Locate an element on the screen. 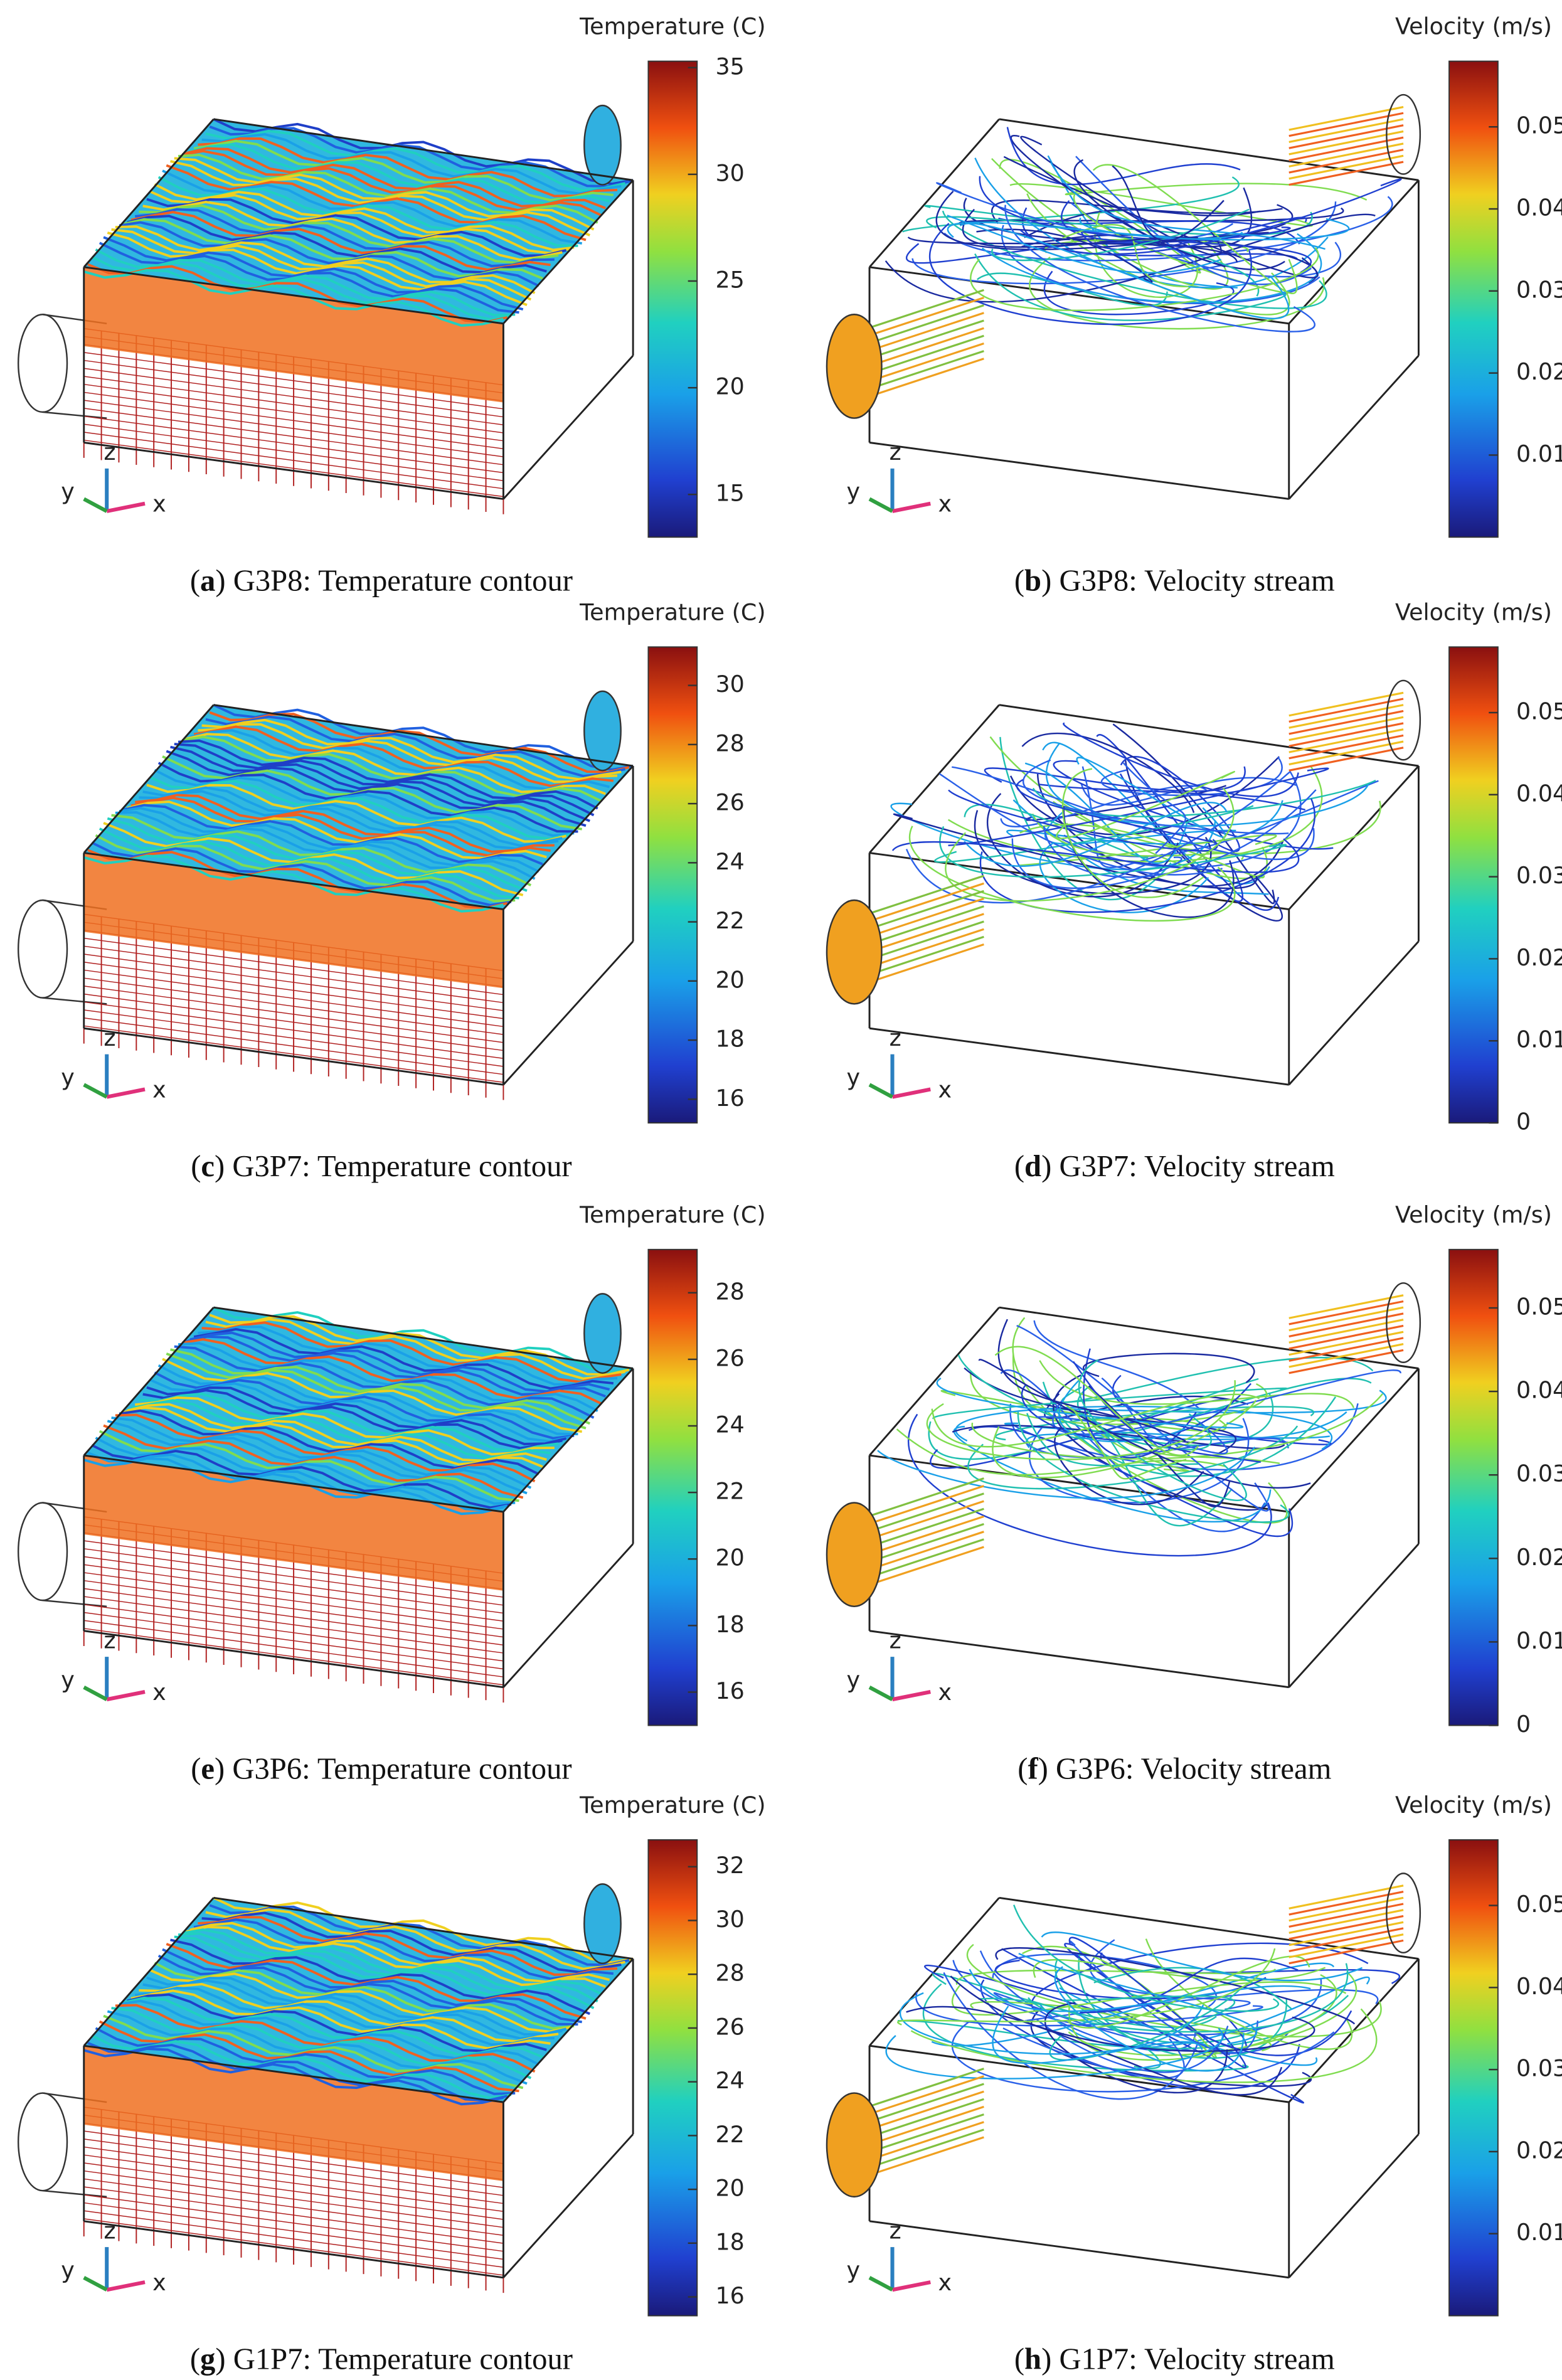 This screenshot has width=1562, height=2380. caption-open: ( is located at coordinates (1019, 1166).